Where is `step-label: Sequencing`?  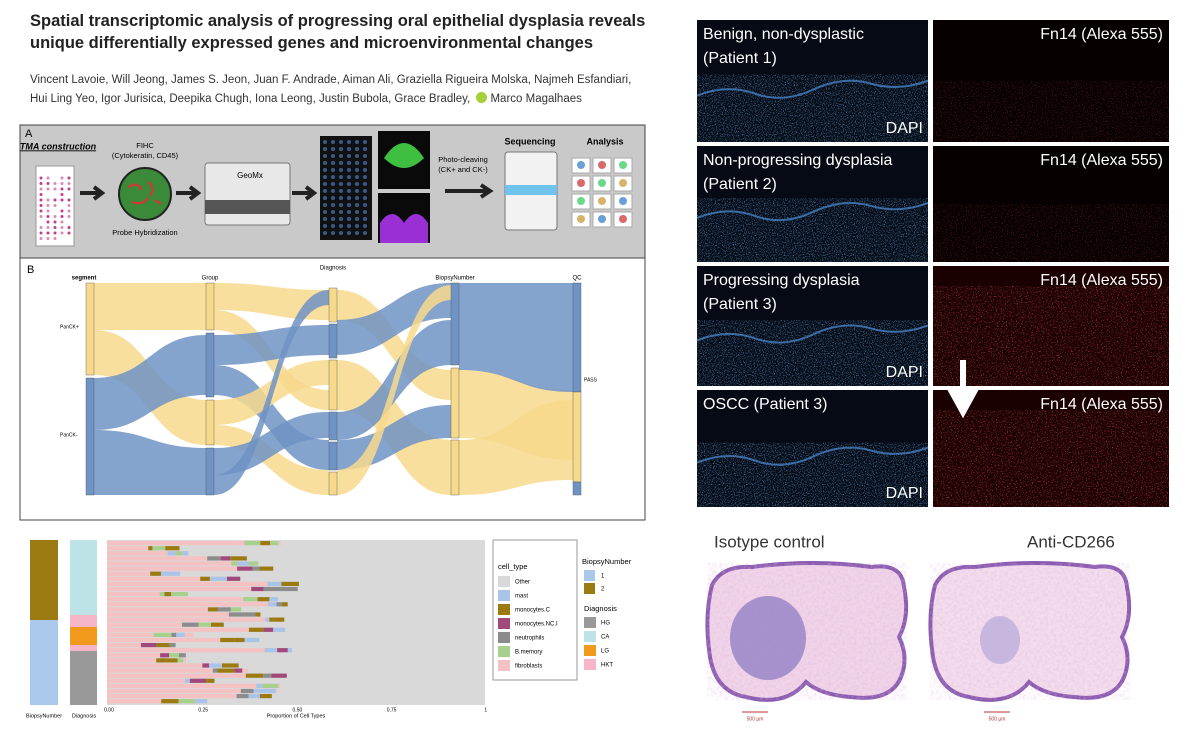 step-label: Sequencing is located at coordinates (529, 141).